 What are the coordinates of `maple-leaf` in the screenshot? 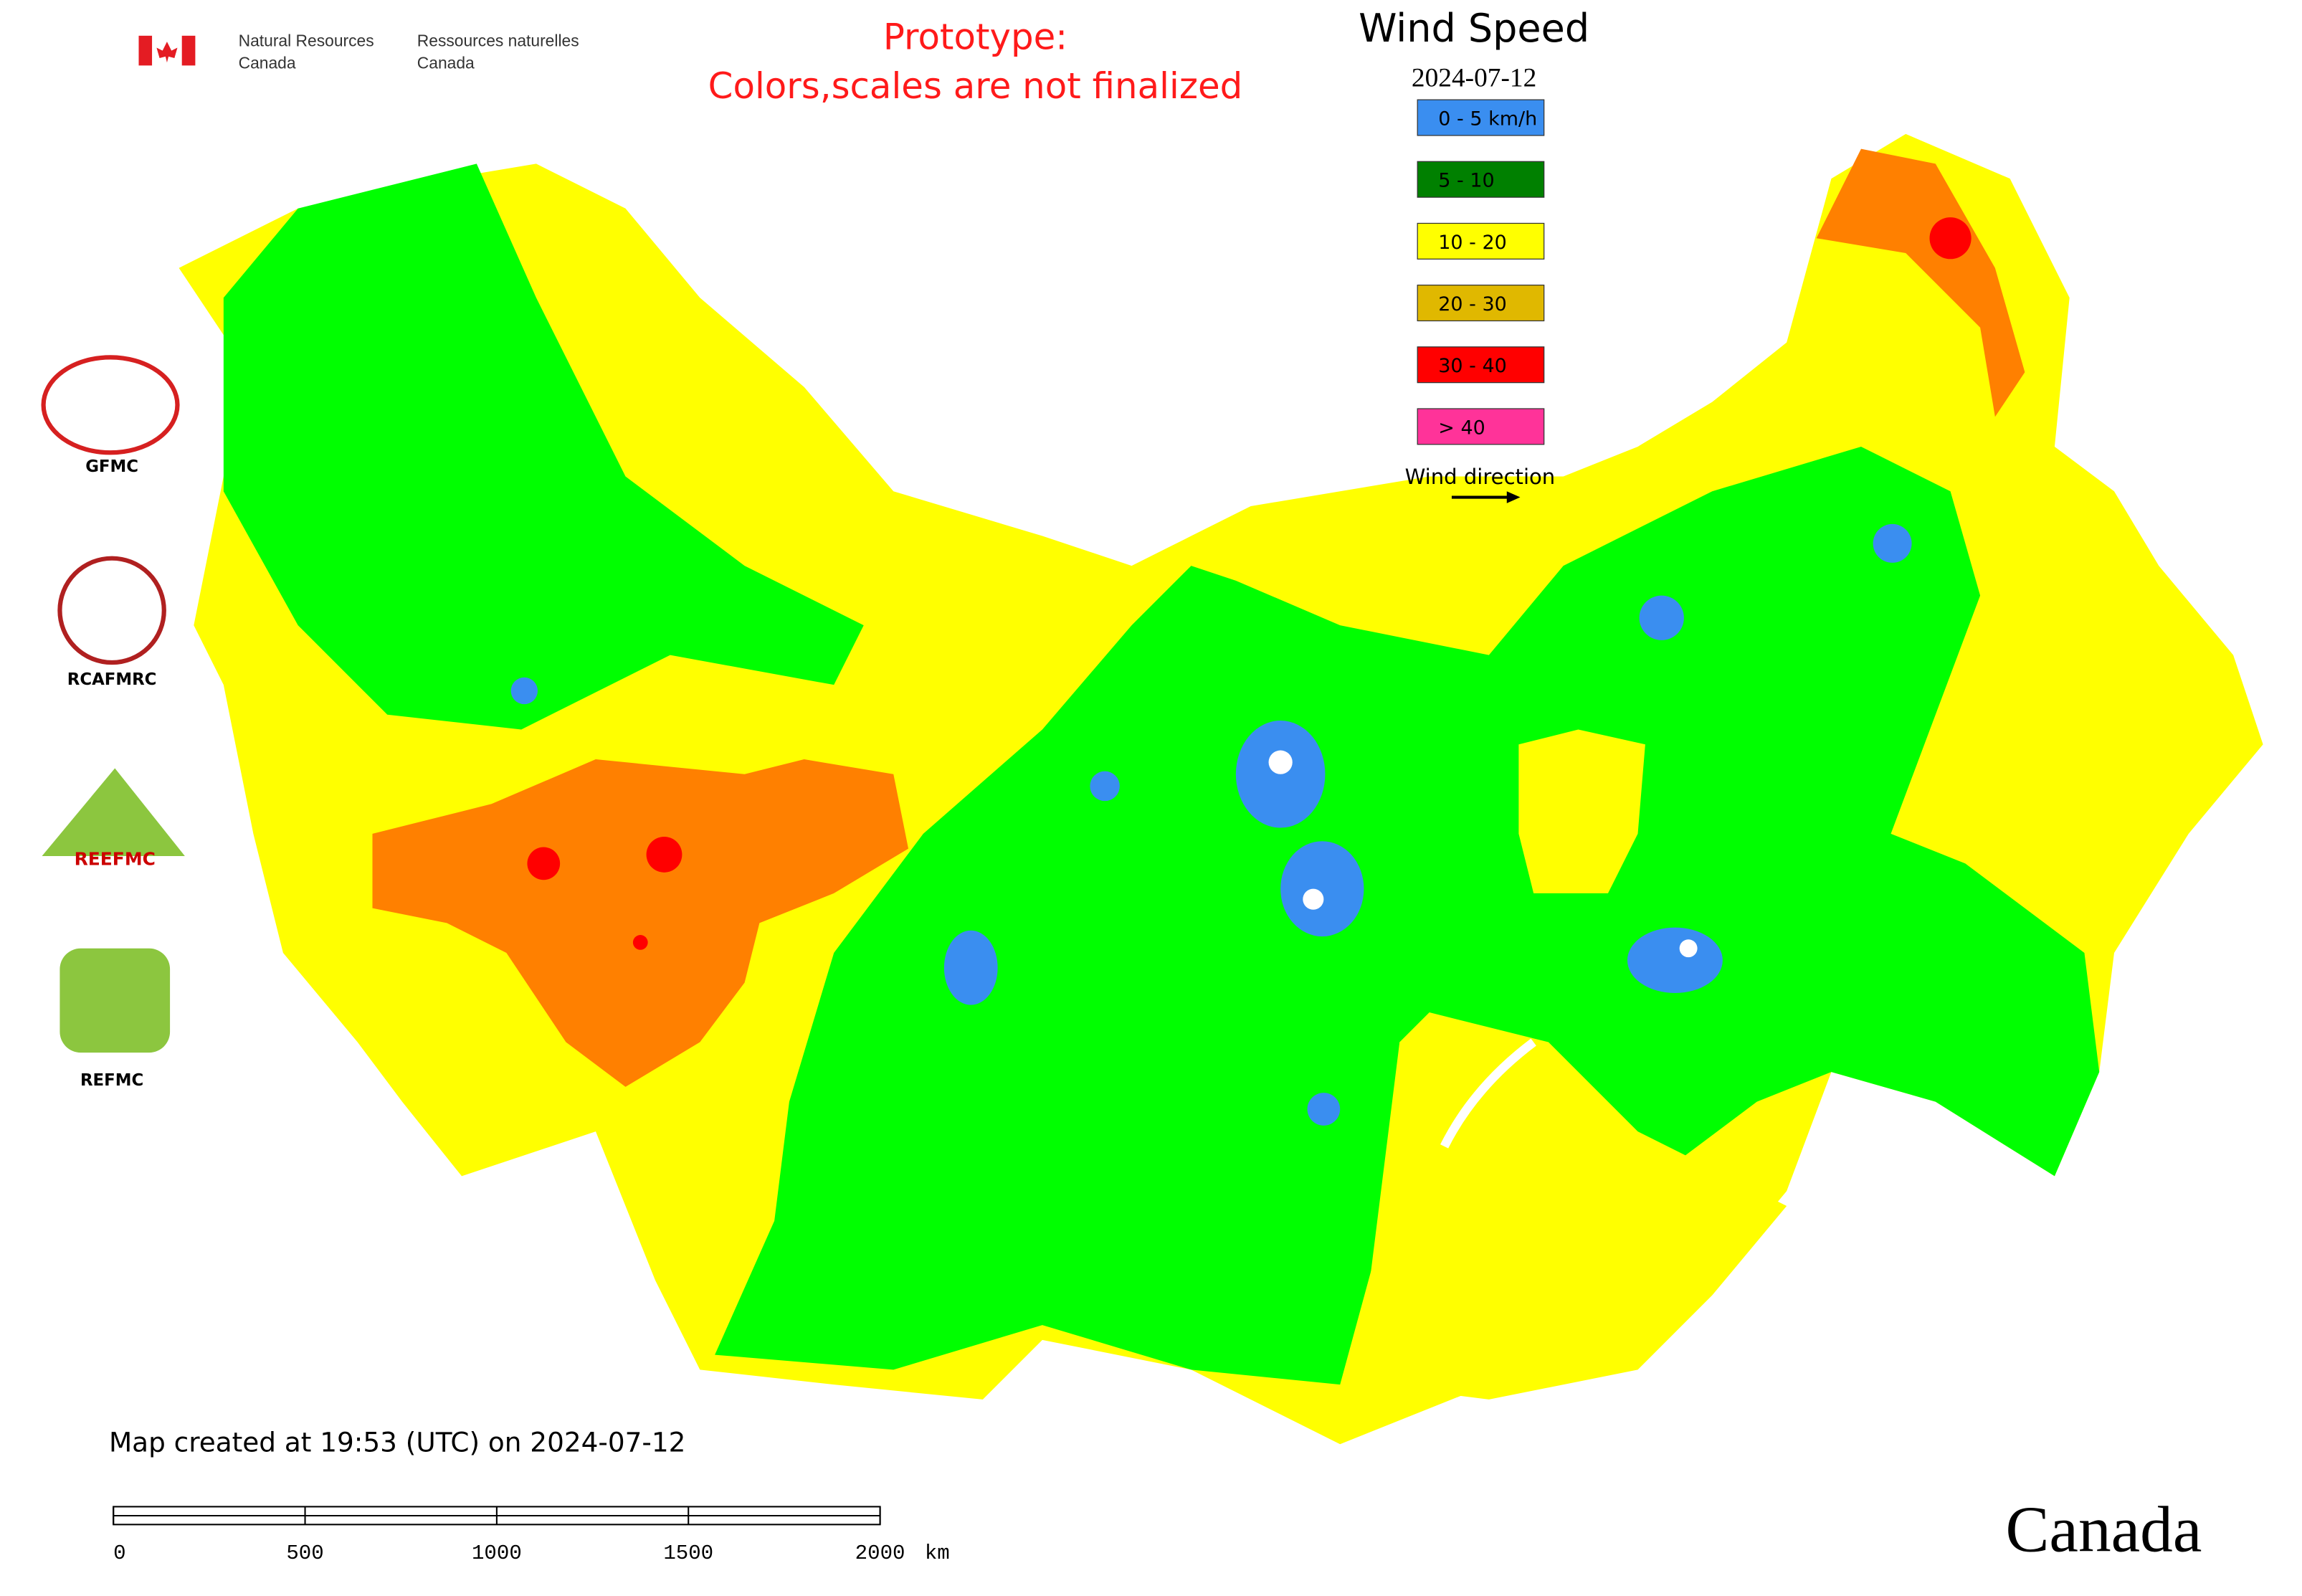 It's located at (167, 52).